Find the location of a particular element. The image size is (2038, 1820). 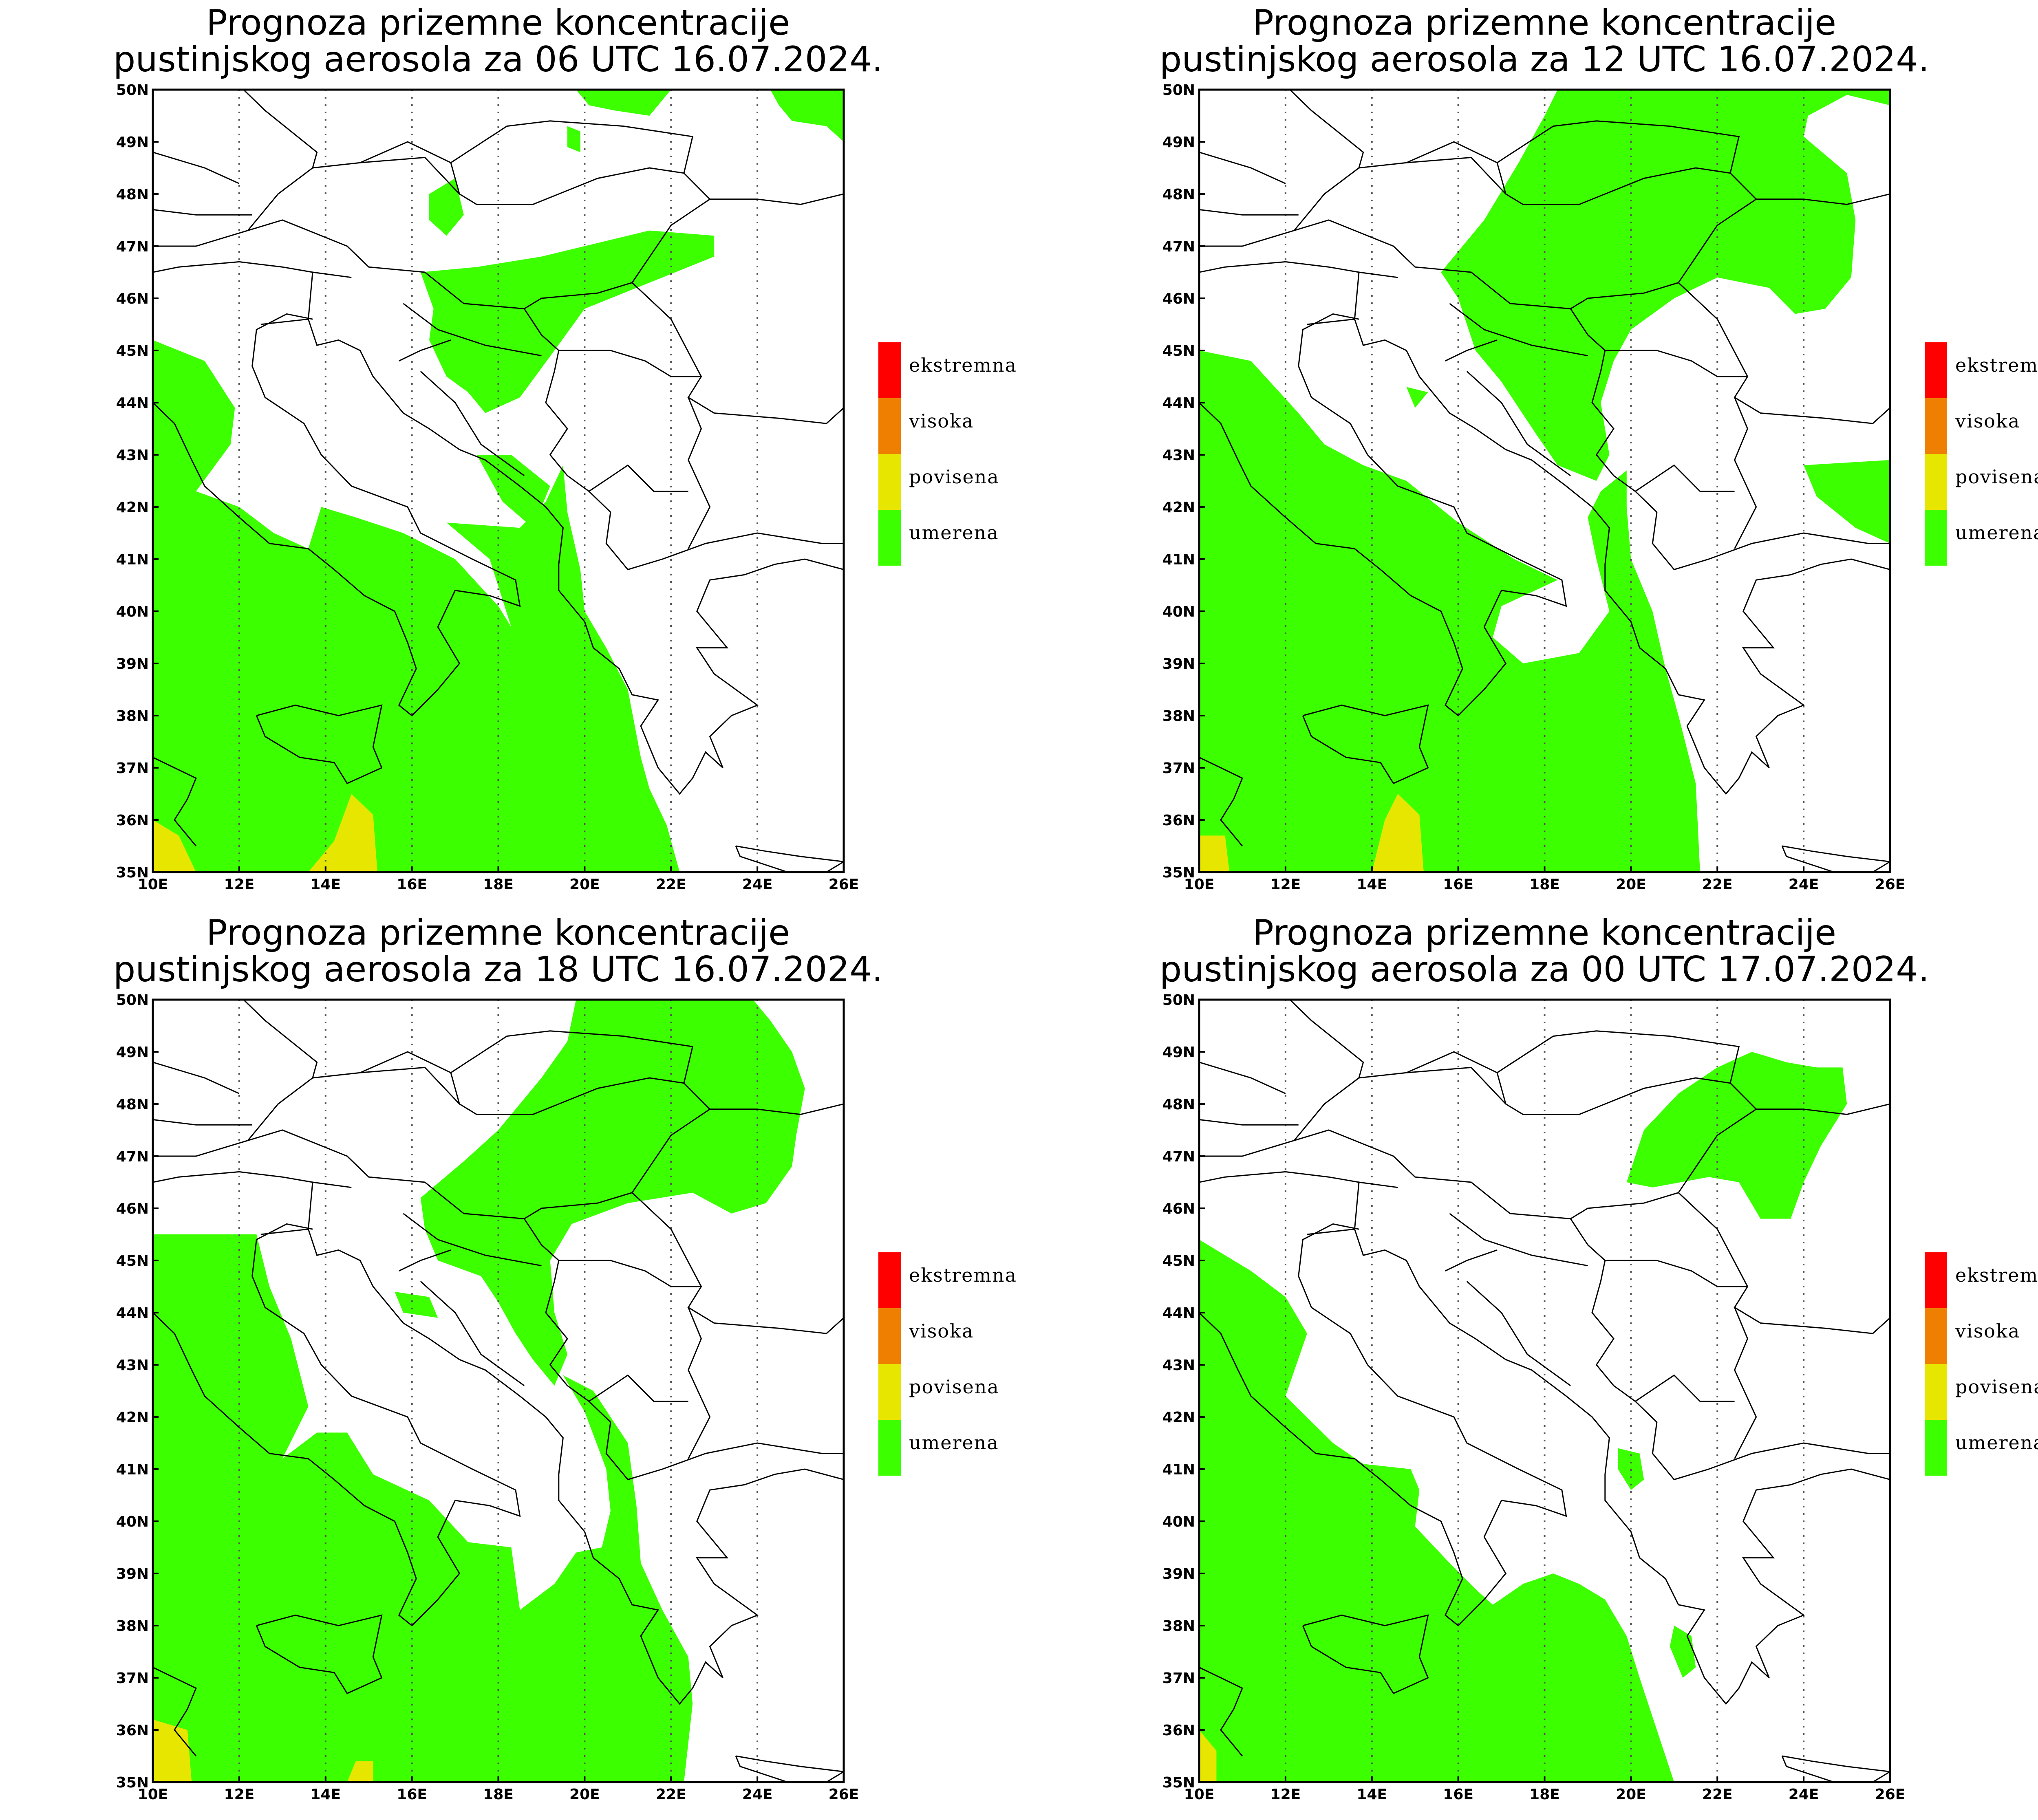

y-tick-label: 41N is located at coordinates (1178, 560).